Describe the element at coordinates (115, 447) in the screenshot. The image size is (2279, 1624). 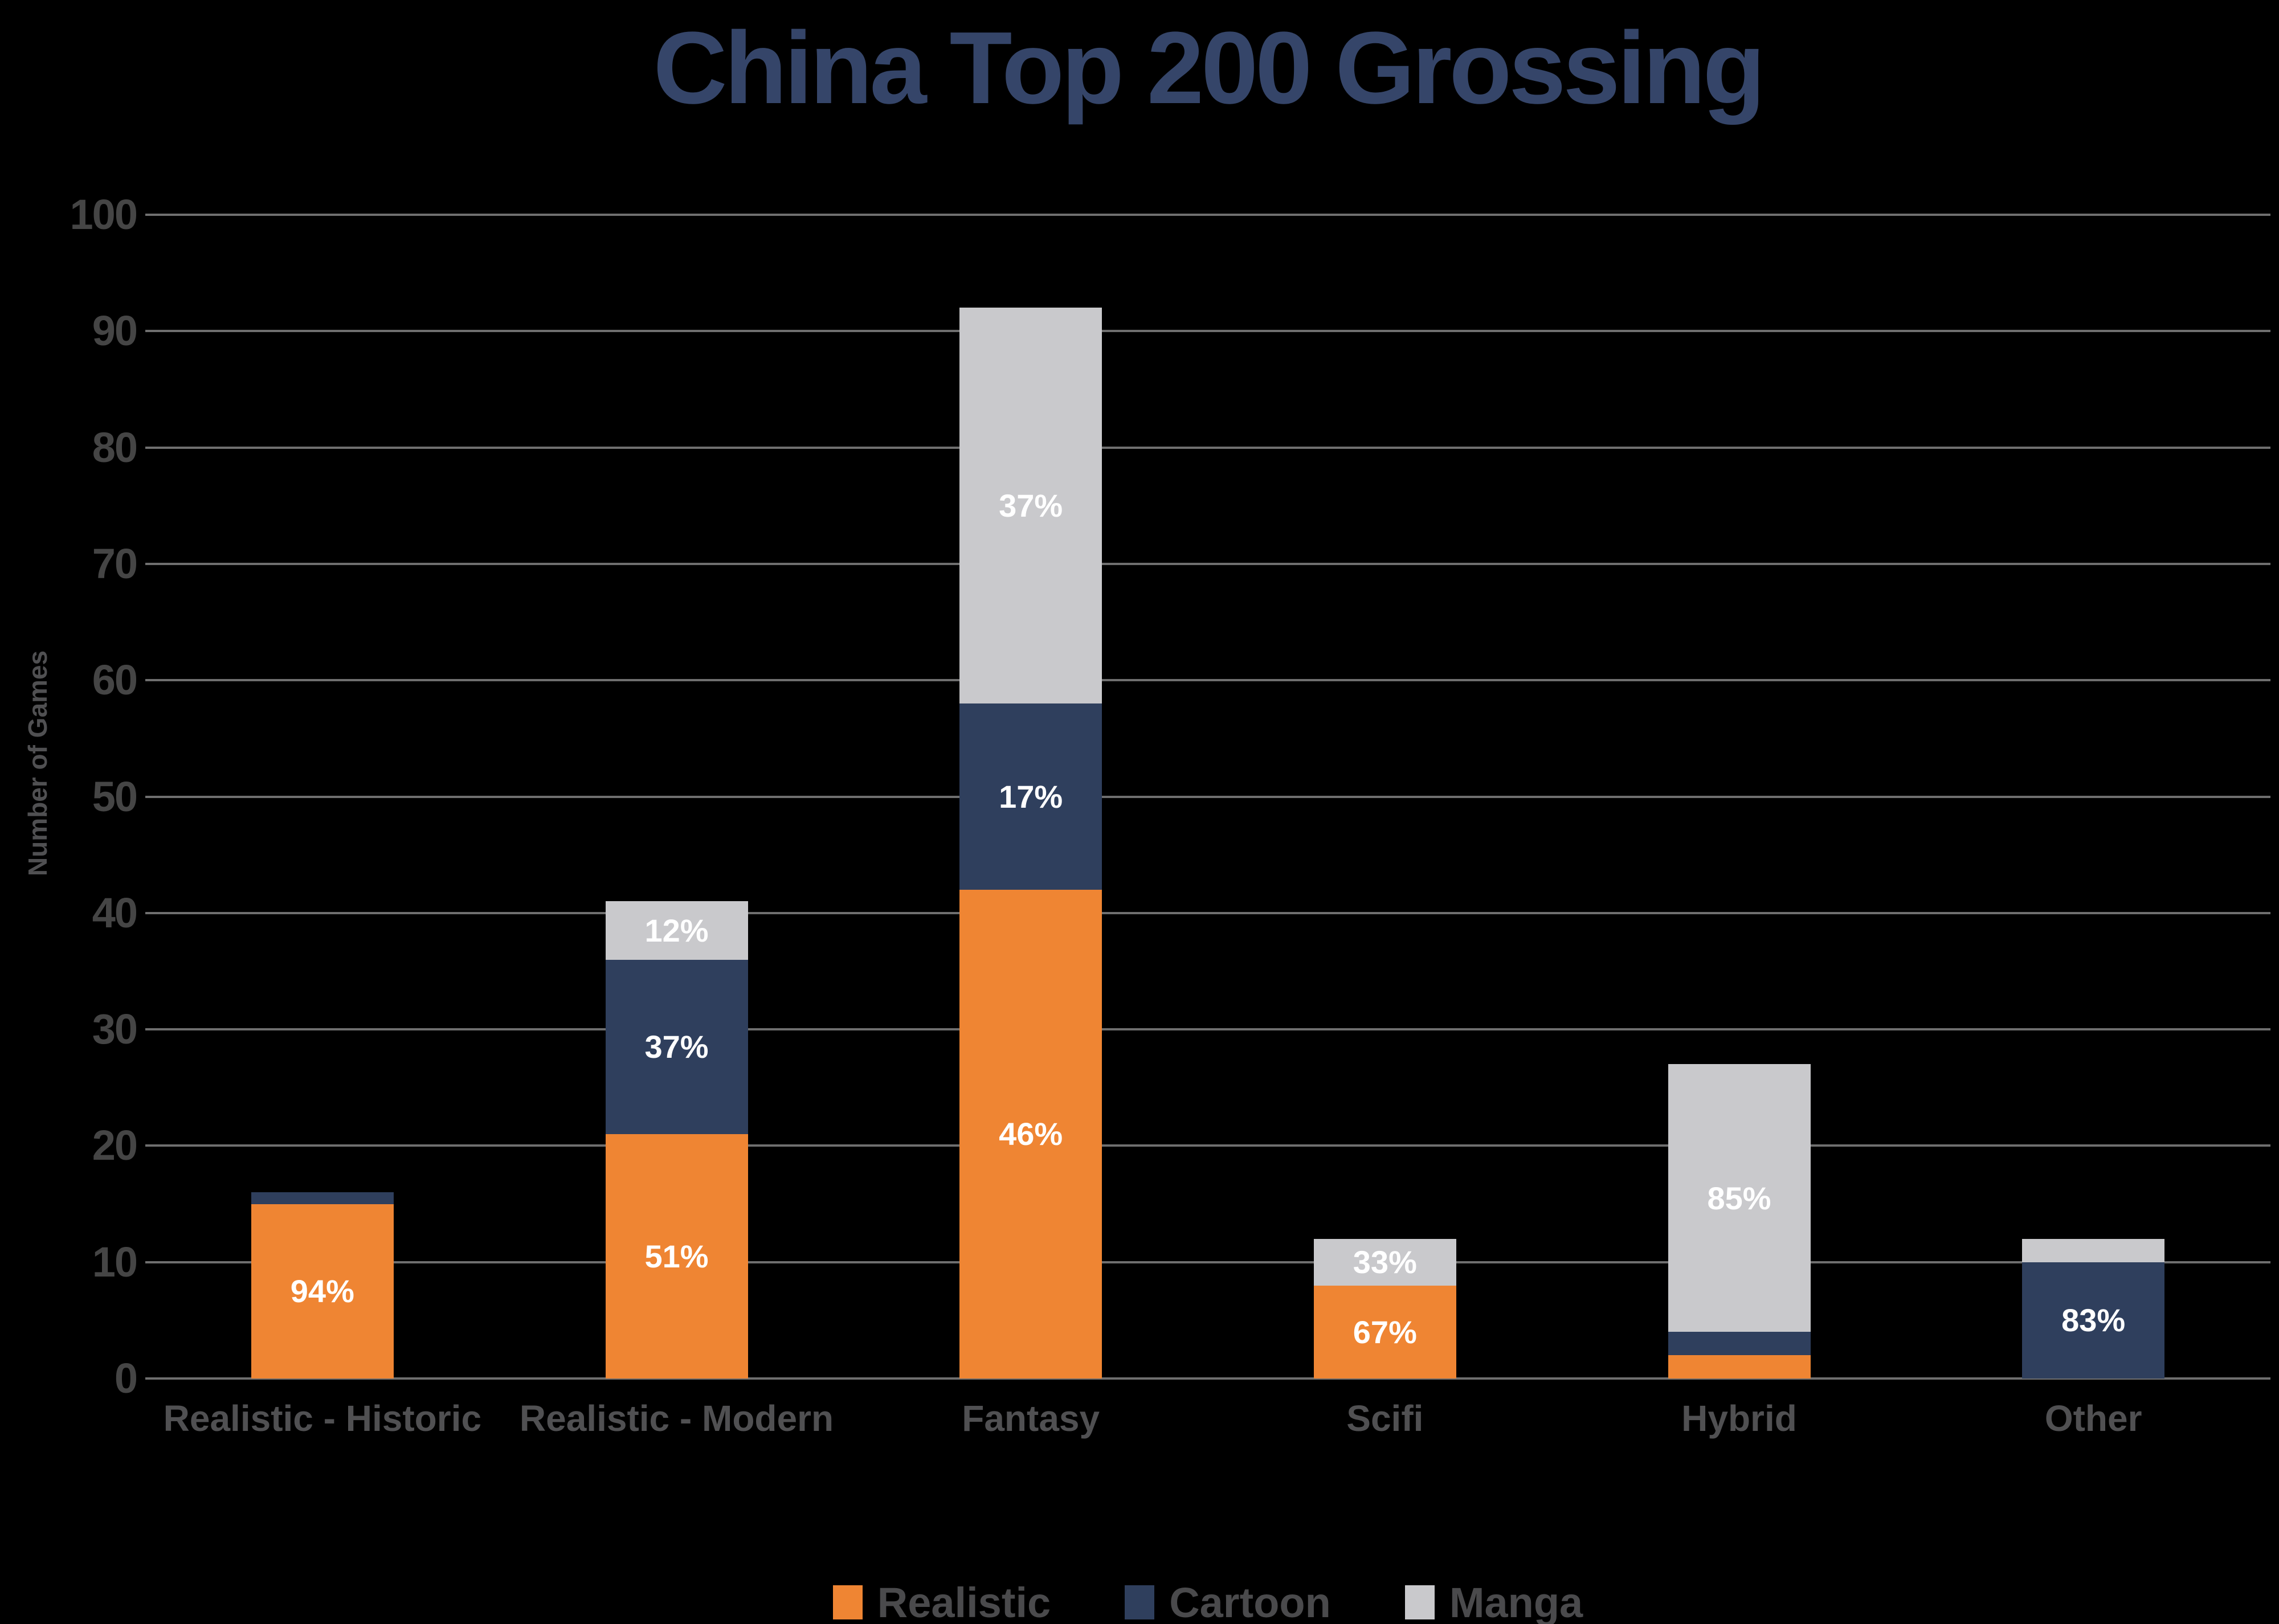
I see `y-tick-label: 80` at that location.